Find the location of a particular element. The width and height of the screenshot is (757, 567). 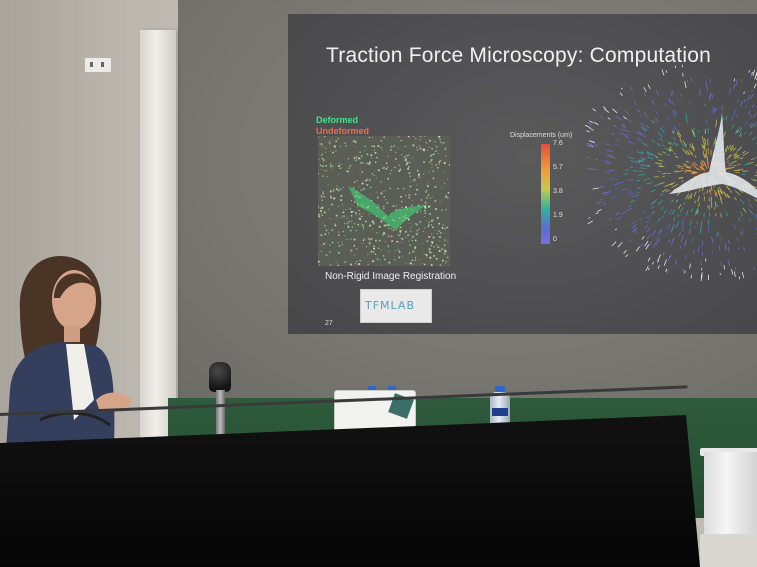

legend-undeformed: Undeformed is located at coordinates (343, 131).